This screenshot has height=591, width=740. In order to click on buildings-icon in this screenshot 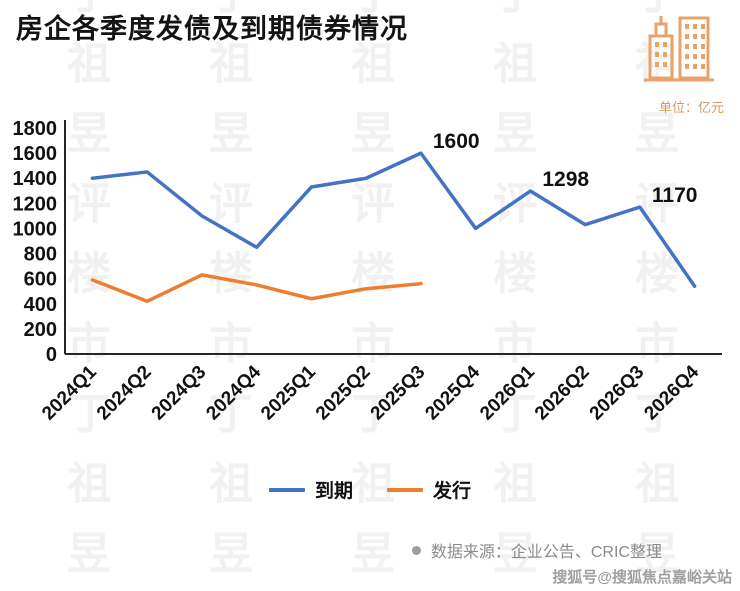, I will do `click(679, 47)`.